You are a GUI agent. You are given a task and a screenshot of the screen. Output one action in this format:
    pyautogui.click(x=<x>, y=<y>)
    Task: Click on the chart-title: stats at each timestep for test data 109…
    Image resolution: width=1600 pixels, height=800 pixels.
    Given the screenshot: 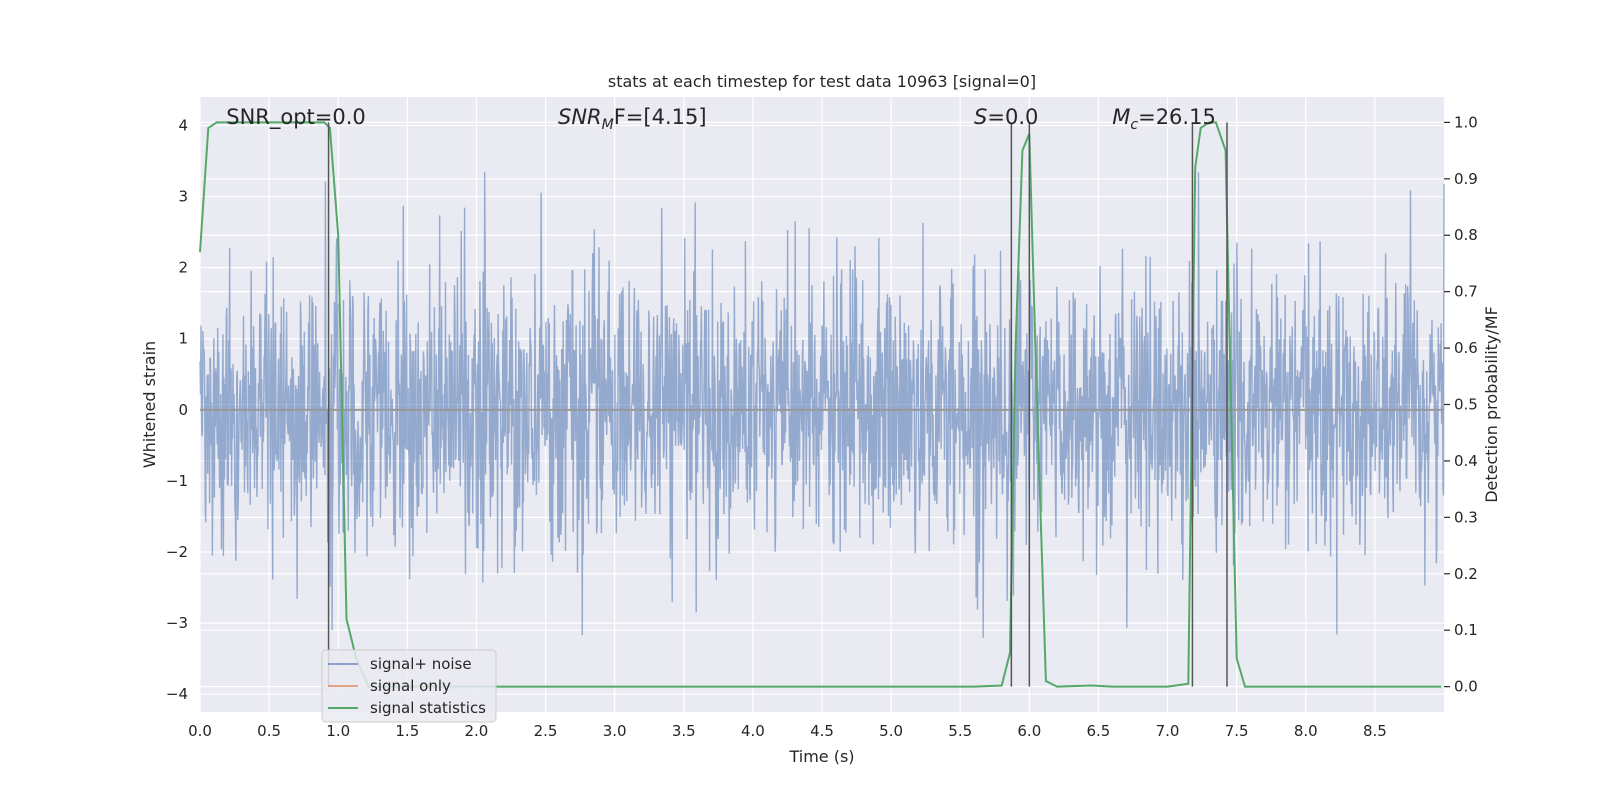 What is the action you would take?
    pyautogui.click(x=822, y=81)
    